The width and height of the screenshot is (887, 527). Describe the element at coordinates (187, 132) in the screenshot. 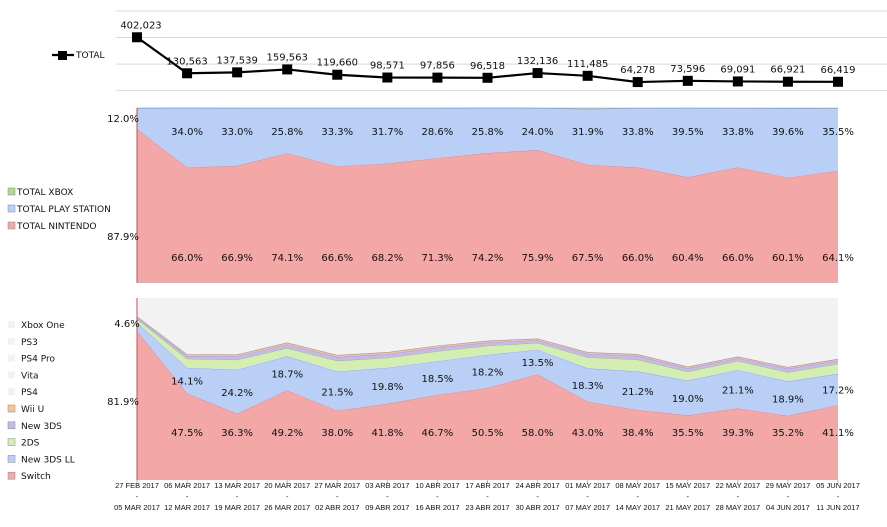

I see `playstation-data-label: 34.0%` at that location.